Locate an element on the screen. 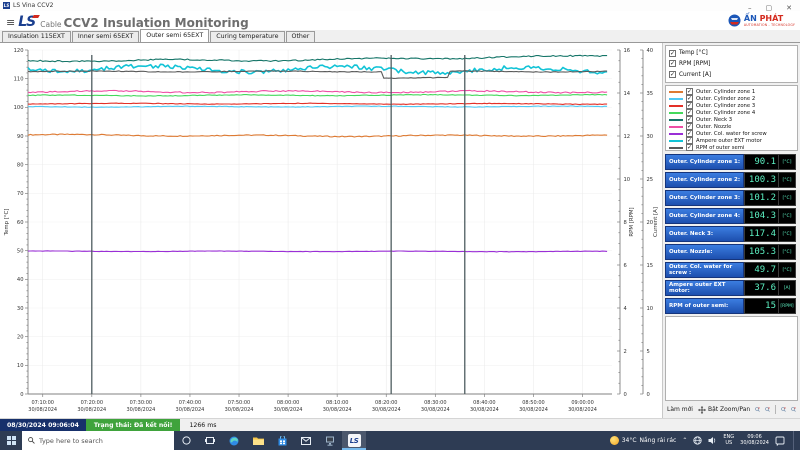  svg-text: 07:30:00 is located at coordinates (141, 403).